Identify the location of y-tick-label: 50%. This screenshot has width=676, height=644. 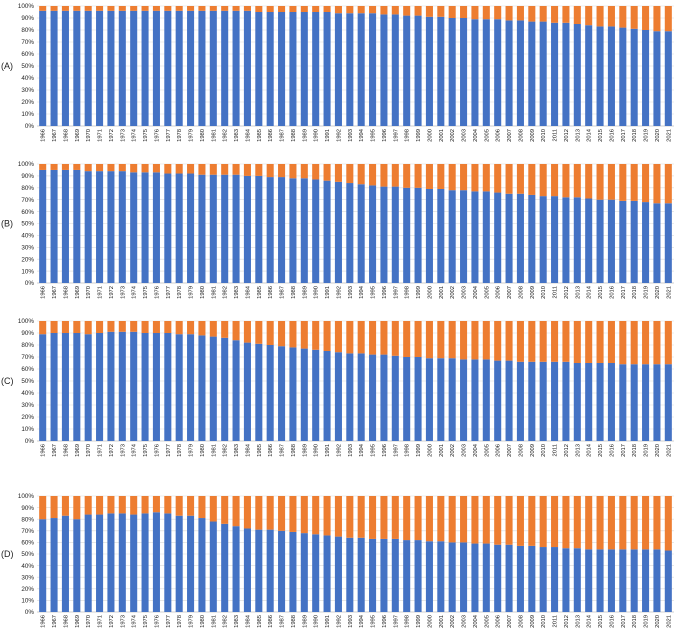
(27, 66).